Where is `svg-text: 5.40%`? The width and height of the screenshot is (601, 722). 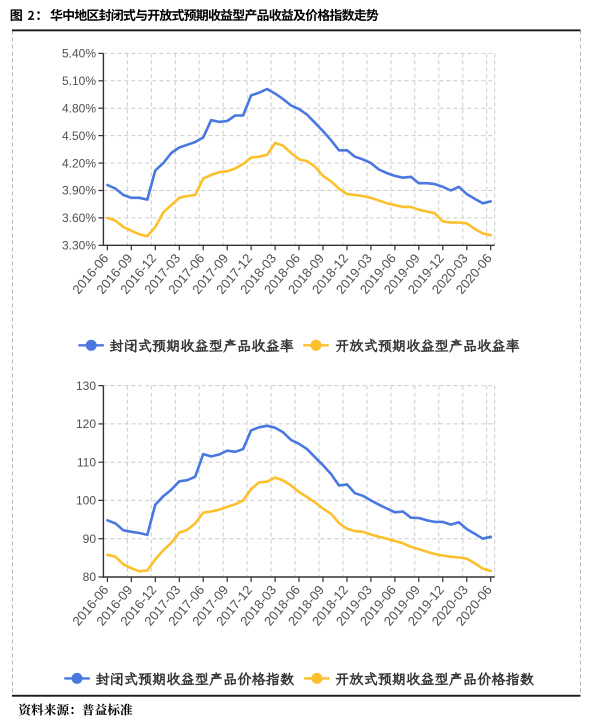 svg-text: 5.40% is located at coordinates (79, 54).